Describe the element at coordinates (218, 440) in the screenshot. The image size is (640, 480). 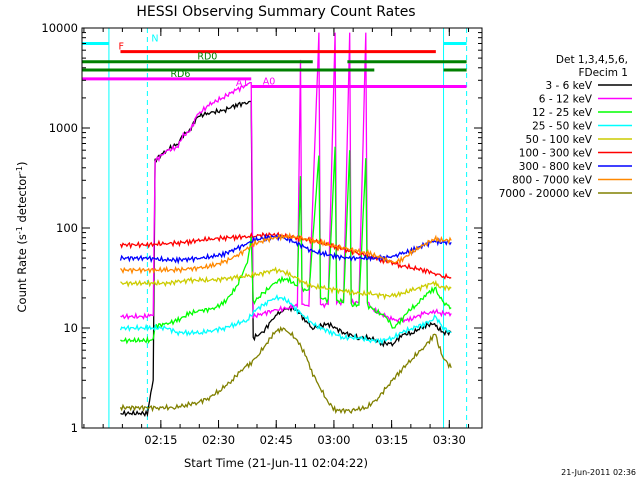
I see `x-tick-label: 02:30` at that location.